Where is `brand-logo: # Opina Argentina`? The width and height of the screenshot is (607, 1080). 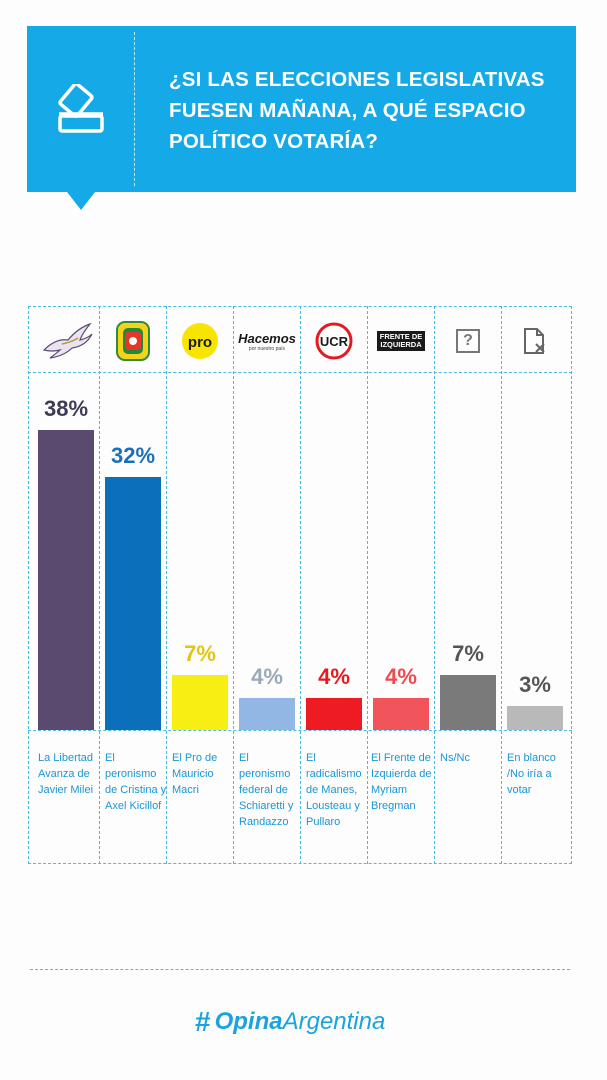
brand-logo: # Opina Argentina is located at coordinates (290, 1022).